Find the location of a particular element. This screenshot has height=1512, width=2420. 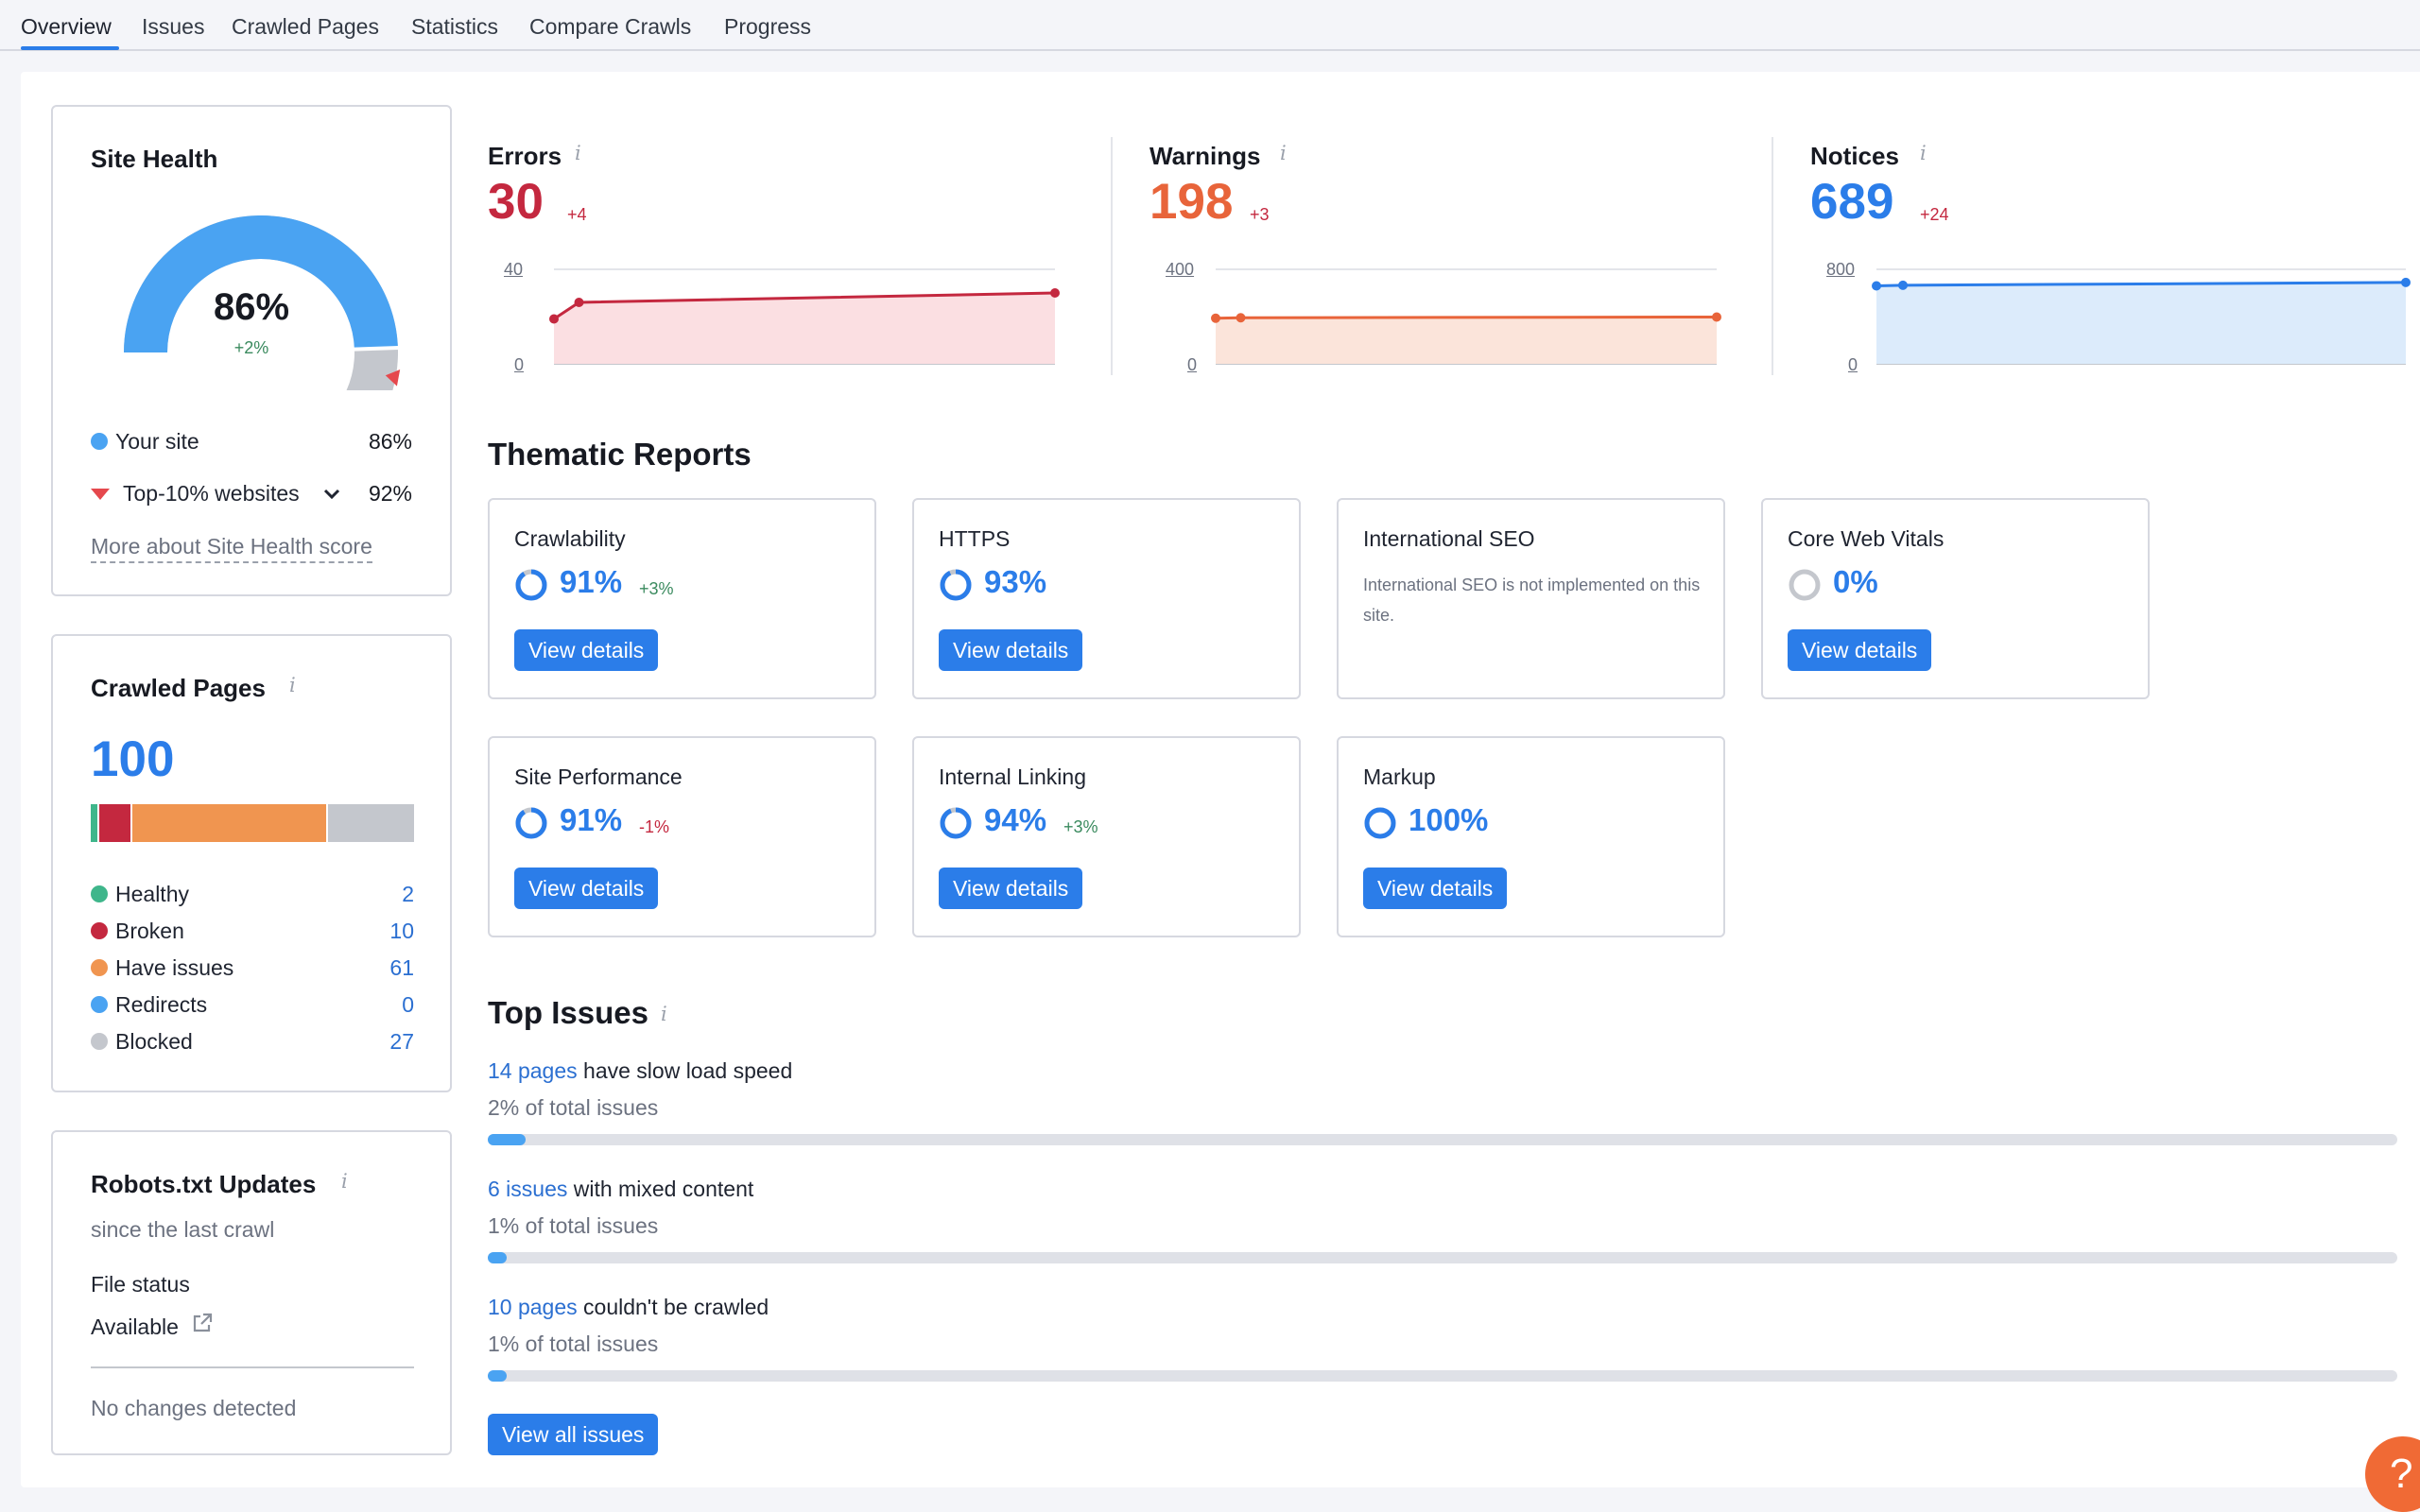

issue-line: 14 pages have slow load speed is located at coordinates (640, 1071).